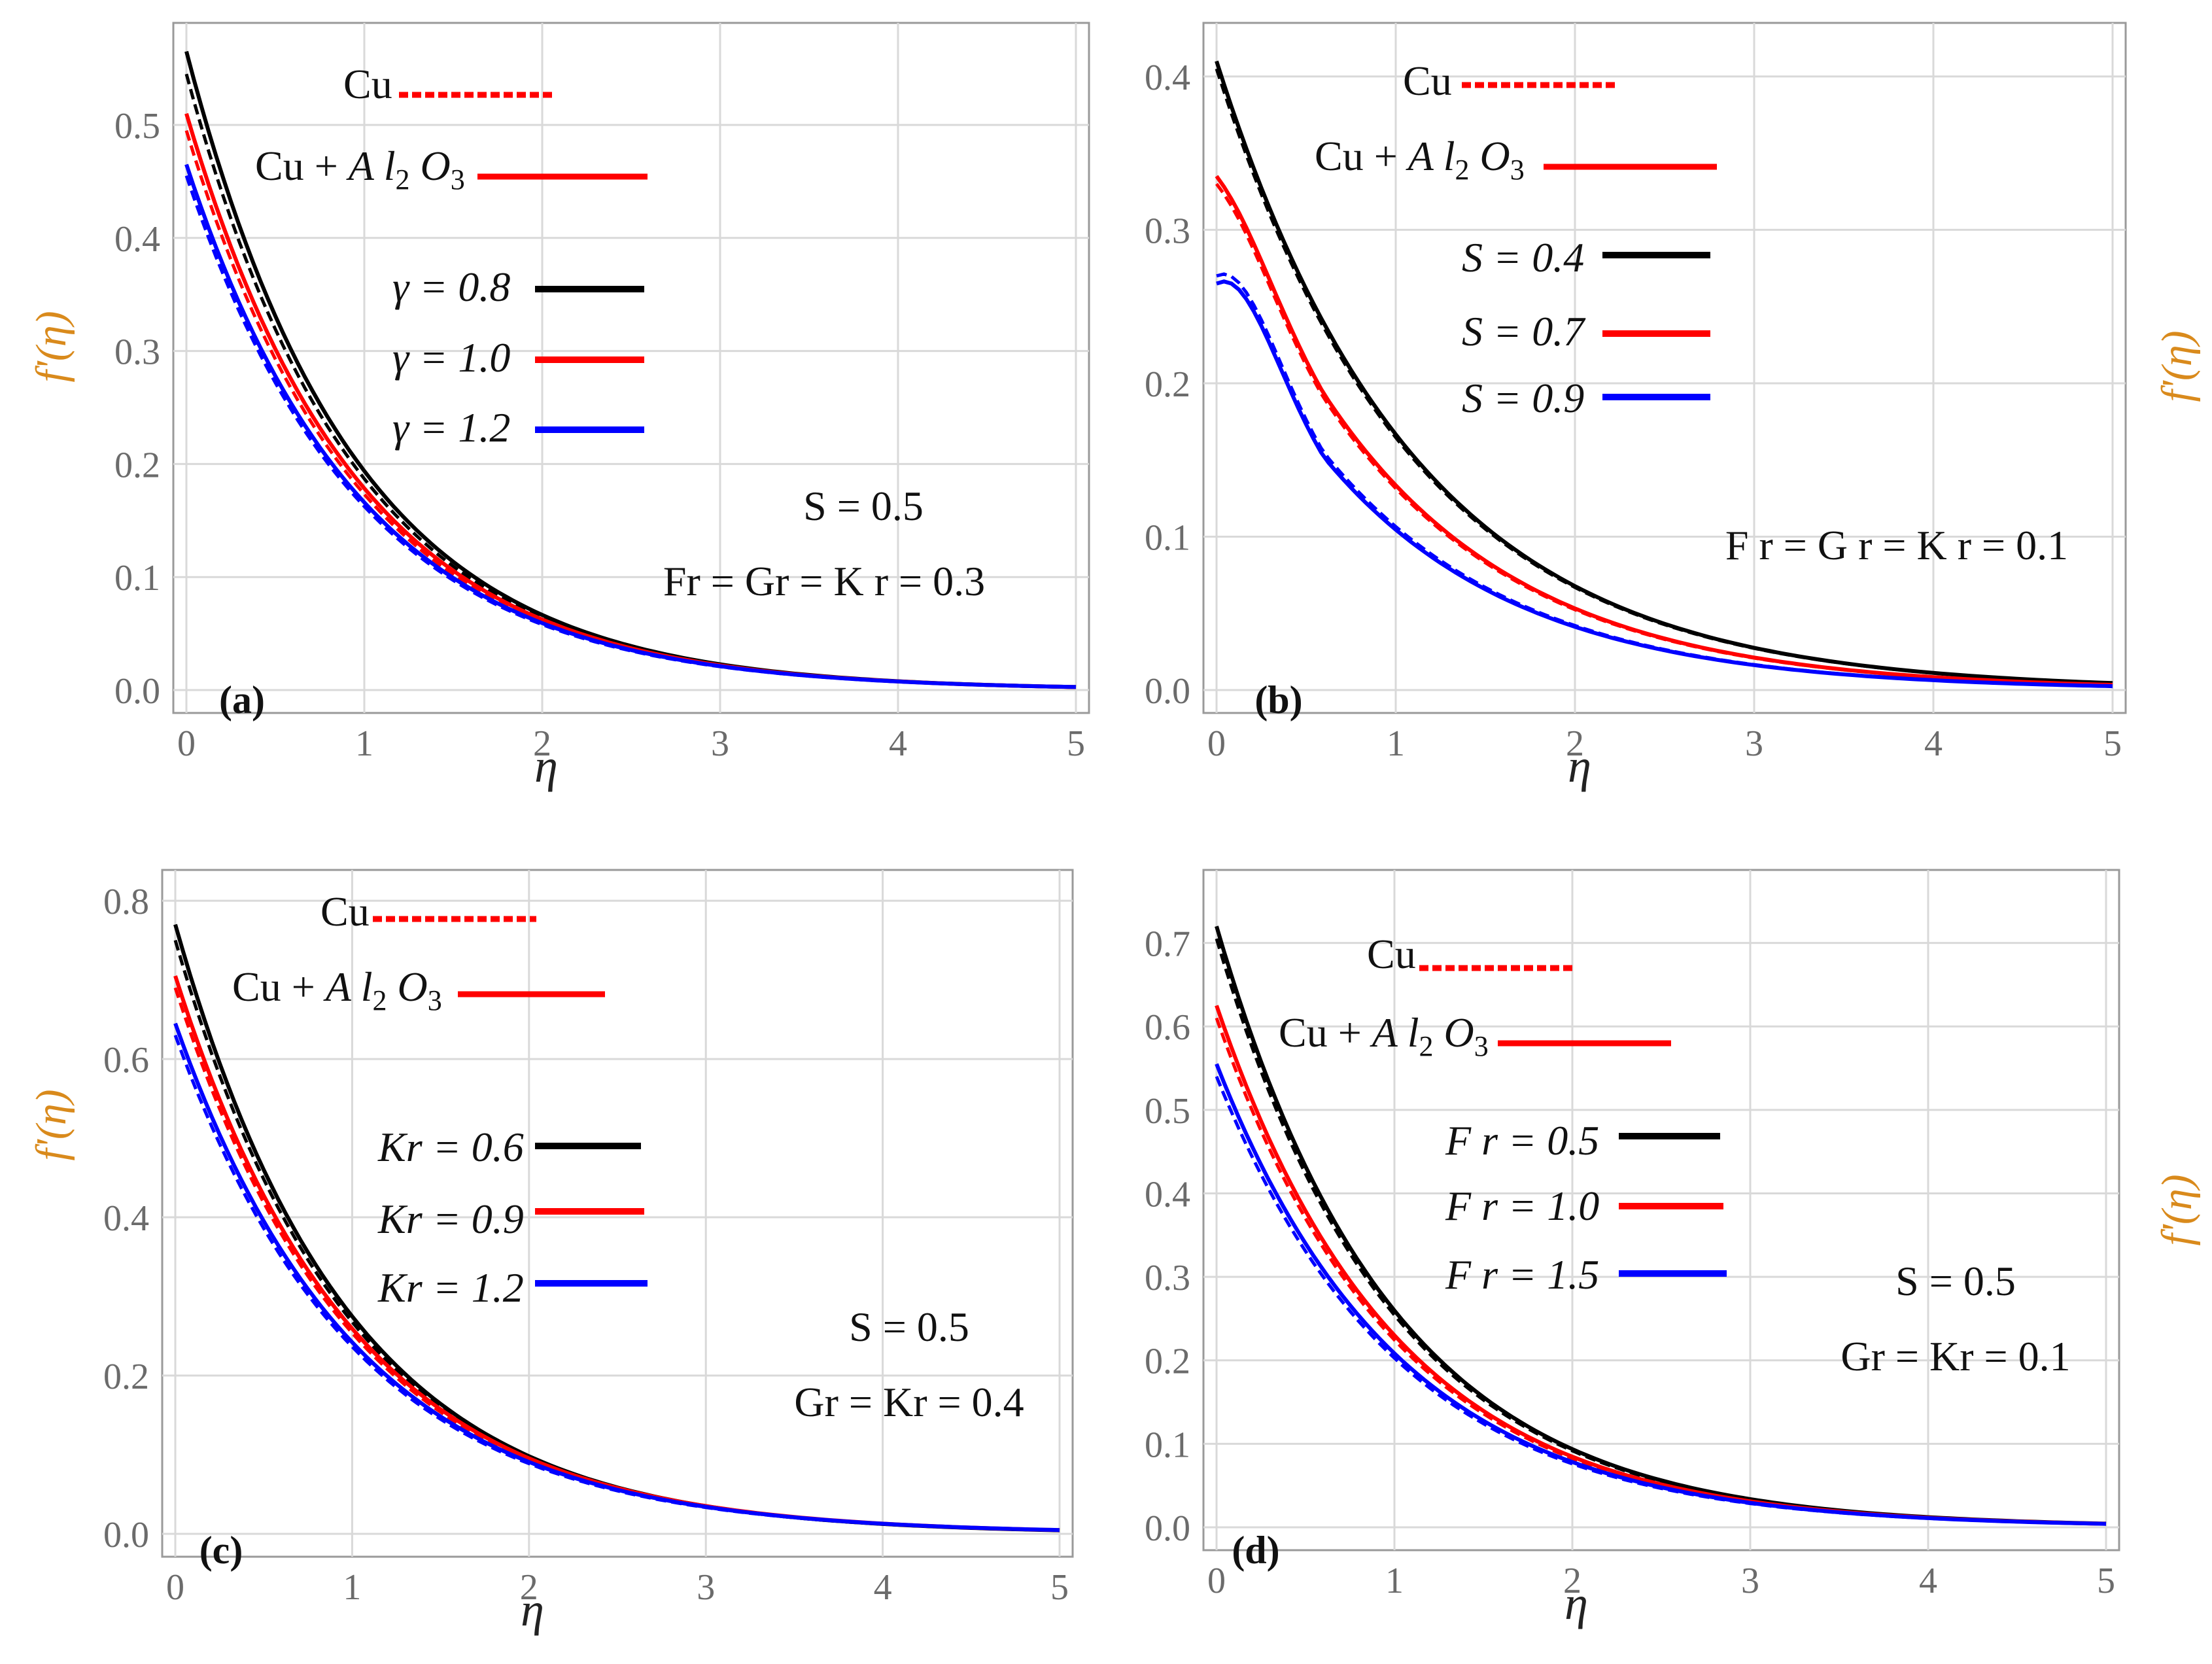 The image size is (2212, 1664). Describe the element at coordinates (1167, 1027) in the screenshot. I see `panel-d-ytick-label: 0.6` at that location.